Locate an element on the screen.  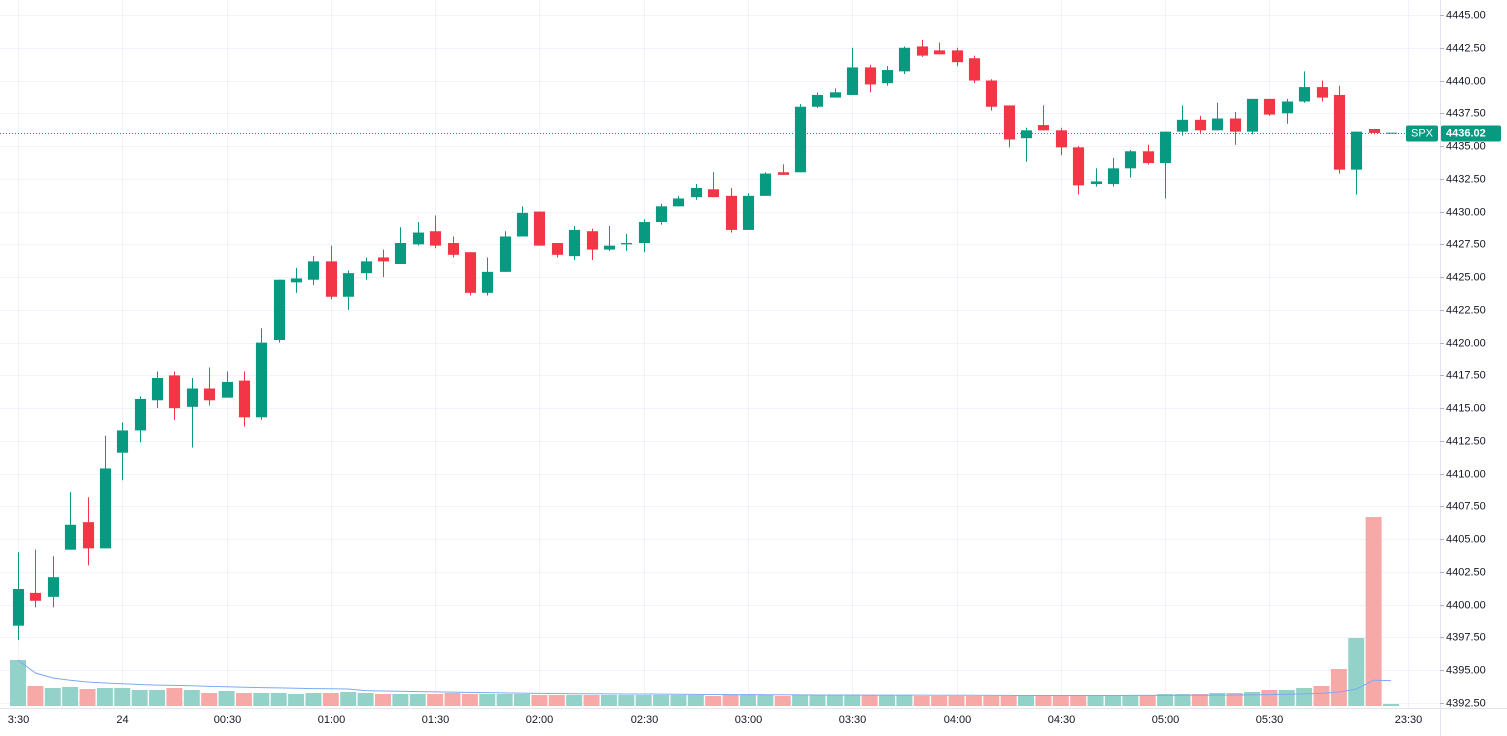
x-tick-label: 02:30 is located at coordinates (645, 720).